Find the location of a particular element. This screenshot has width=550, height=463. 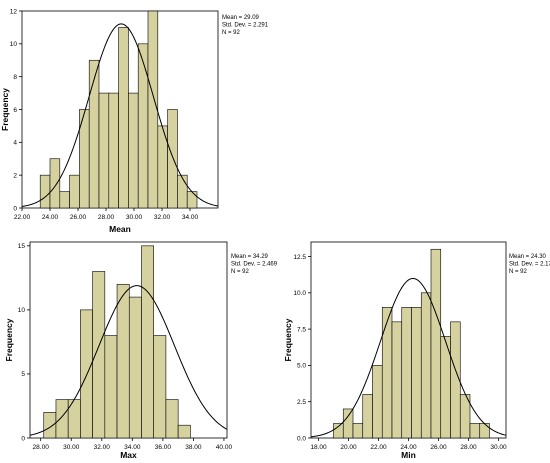

y-tick-label: 7.5 is located at coordinates (301, 329).